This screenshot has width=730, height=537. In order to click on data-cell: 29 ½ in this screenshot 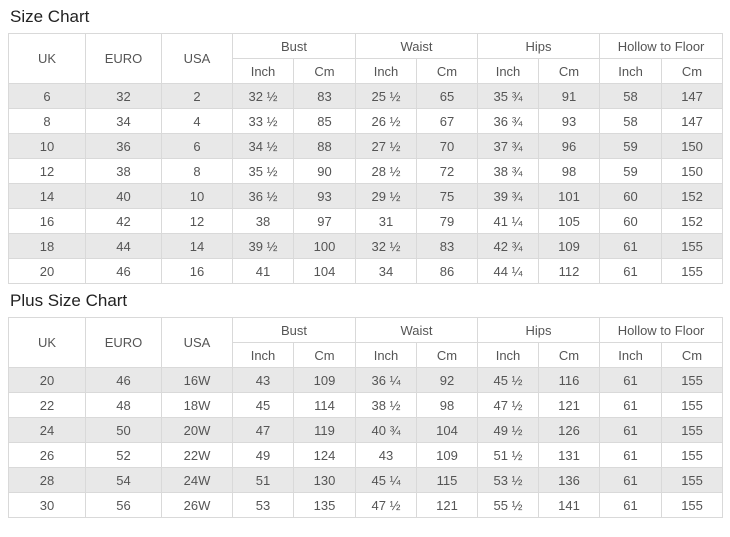, I will do `click(386, 196)`.